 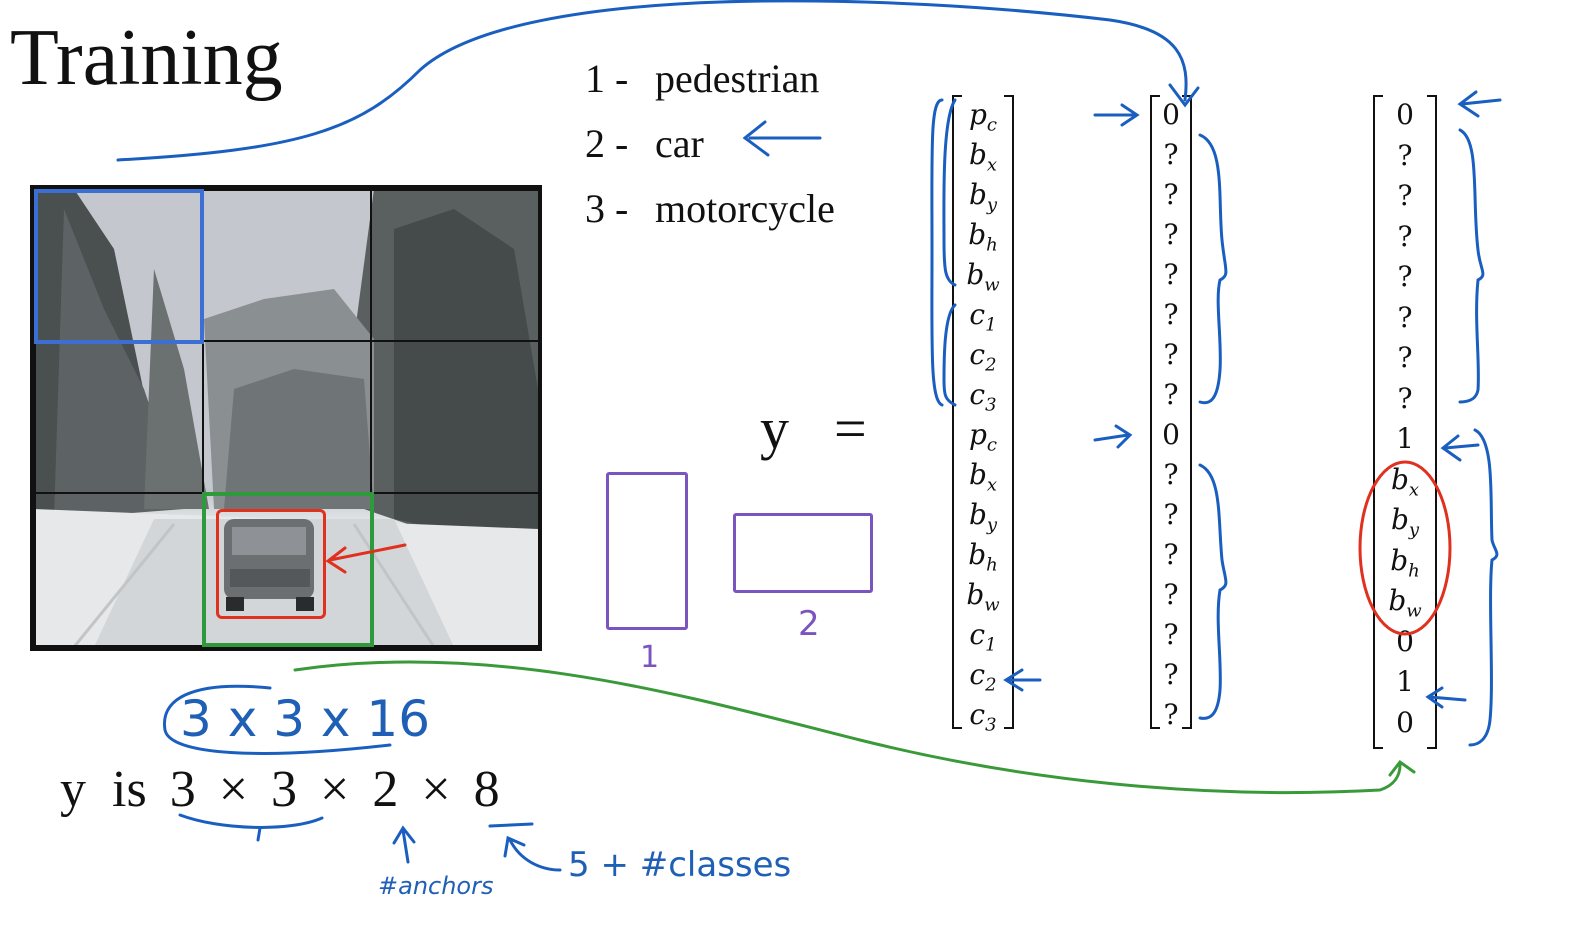 What do you see at coordinates (650, 657) in the screenshot?
I see `anchor-box-1-label: 1` at bounding box center [650, 657].